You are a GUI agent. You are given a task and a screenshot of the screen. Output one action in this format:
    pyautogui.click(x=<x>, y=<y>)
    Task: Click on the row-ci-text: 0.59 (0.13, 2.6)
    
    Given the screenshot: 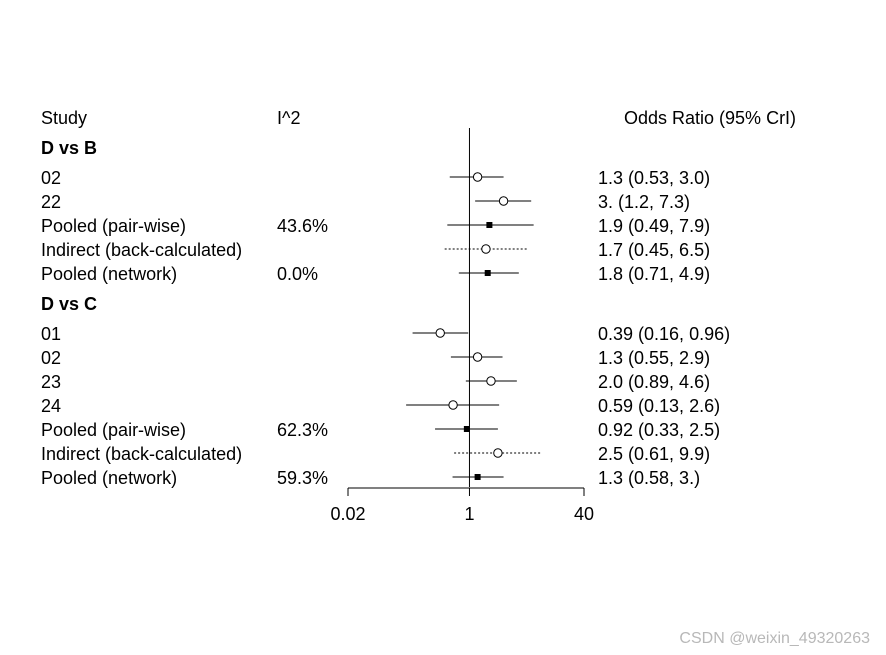 What is the action you would take?
    pyautogui.click(x=659, y=406)
    